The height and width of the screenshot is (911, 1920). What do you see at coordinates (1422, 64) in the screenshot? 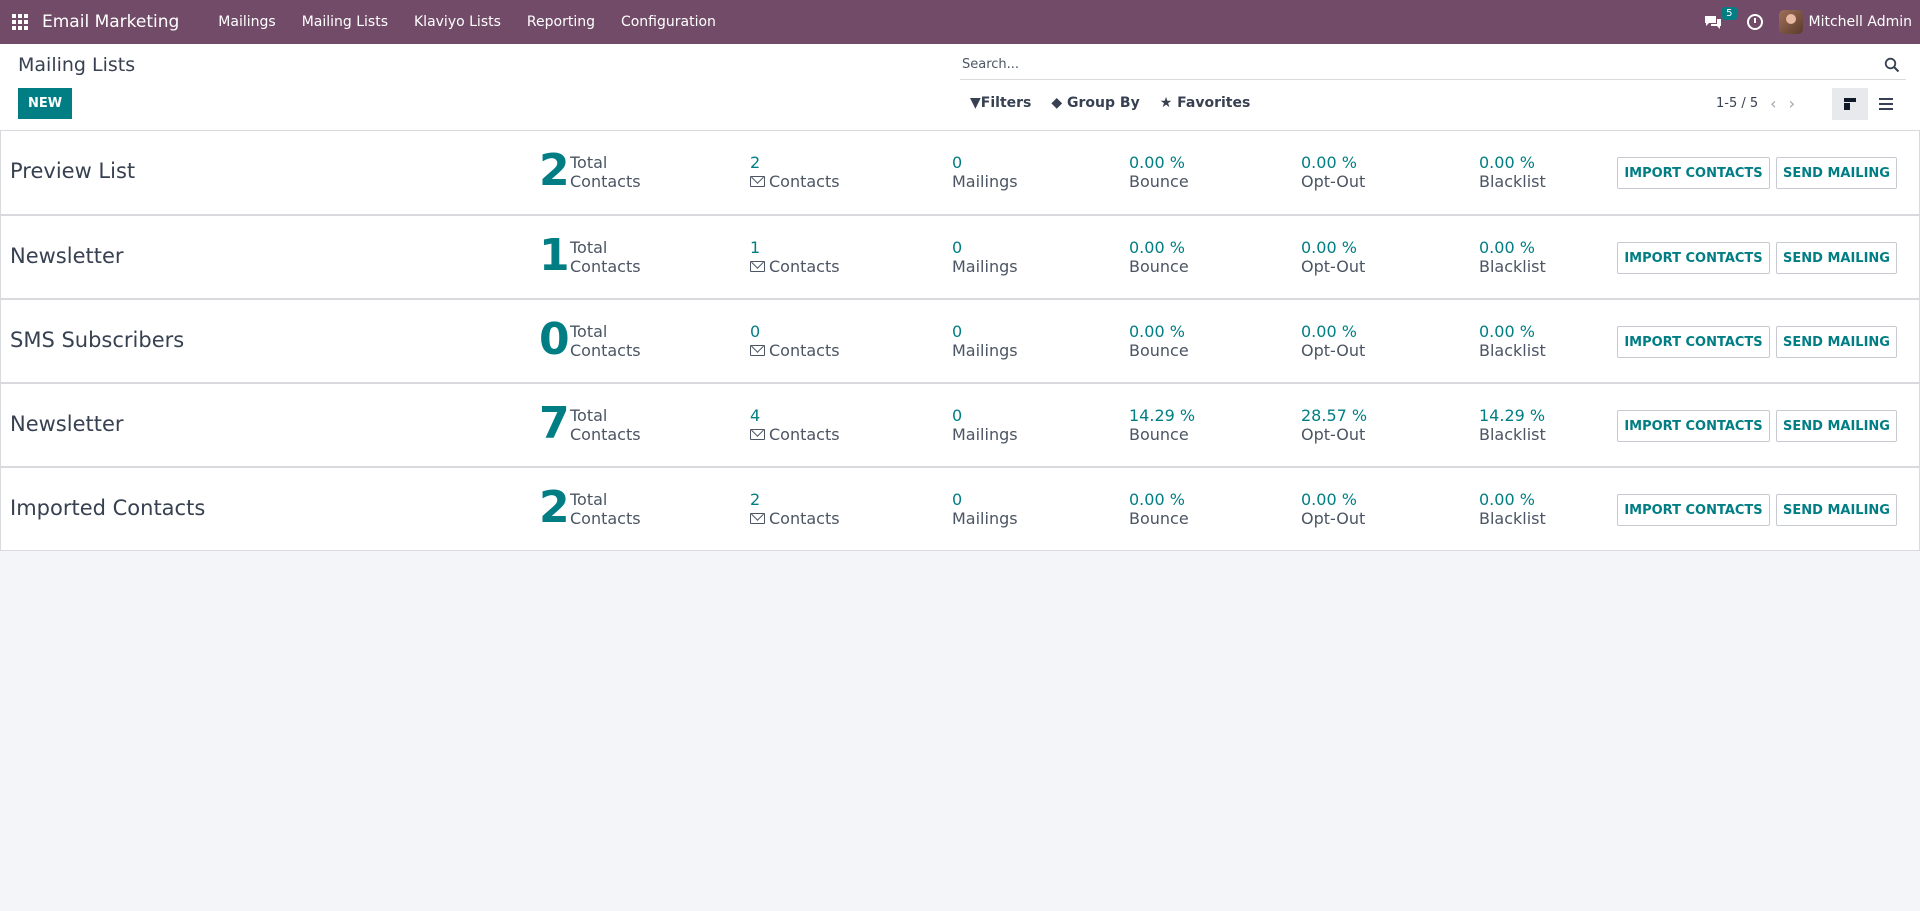
I see `search-input` at bounding box center [1422, 64].